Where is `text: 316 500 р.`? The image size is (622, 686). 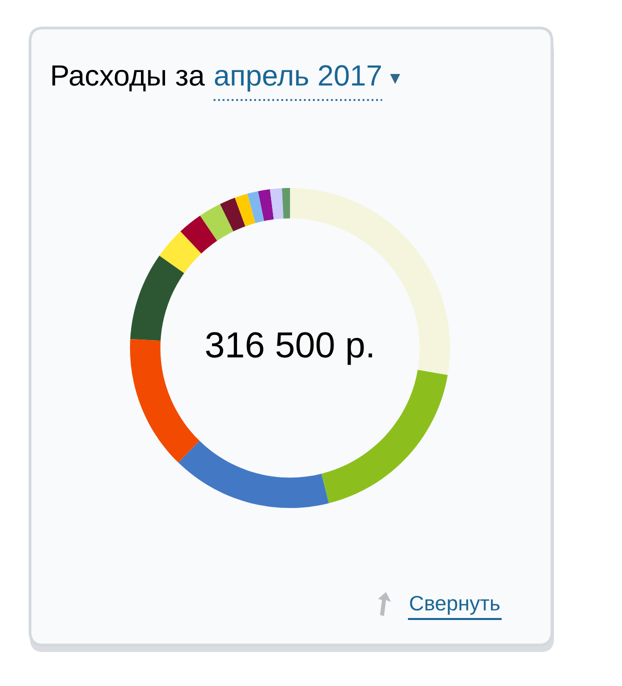 text: 316 500 р. is located at coordinates (289, 348).